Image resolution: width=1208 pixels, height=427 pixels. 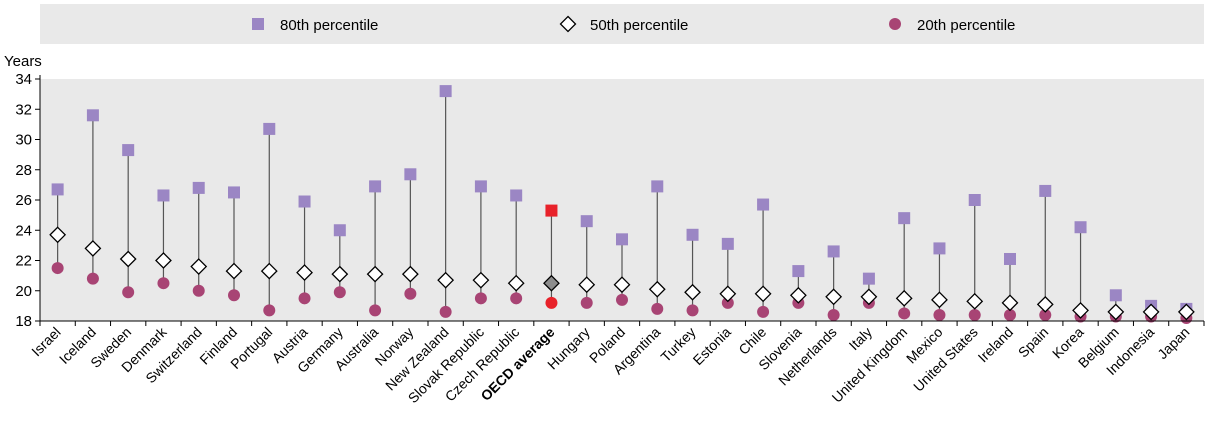 What do you see at coordinates (1033, 342) in the screenshot?
I see `x-tick-label: Spain` at bounding box center [1033, 342].